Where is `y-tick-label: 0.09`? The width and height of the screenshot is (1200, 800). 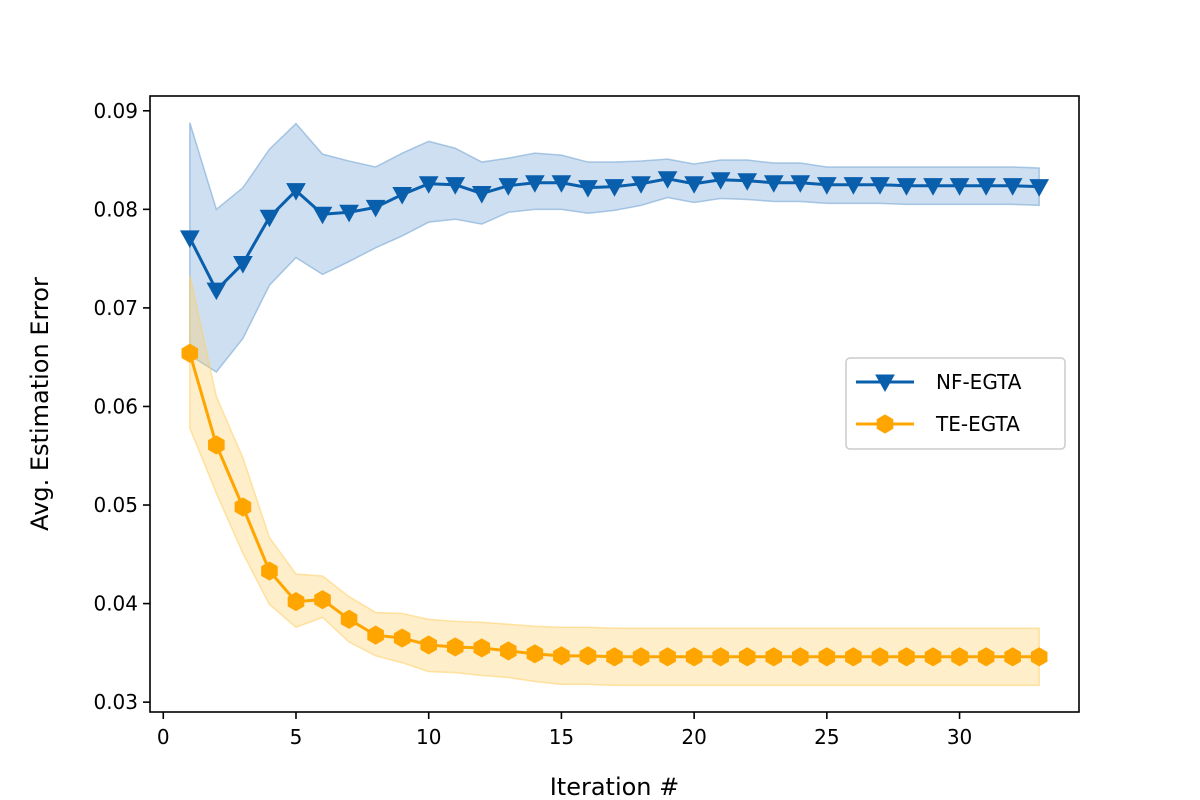 y-tick-label: 0.09 is located at coordinates (115, 111).